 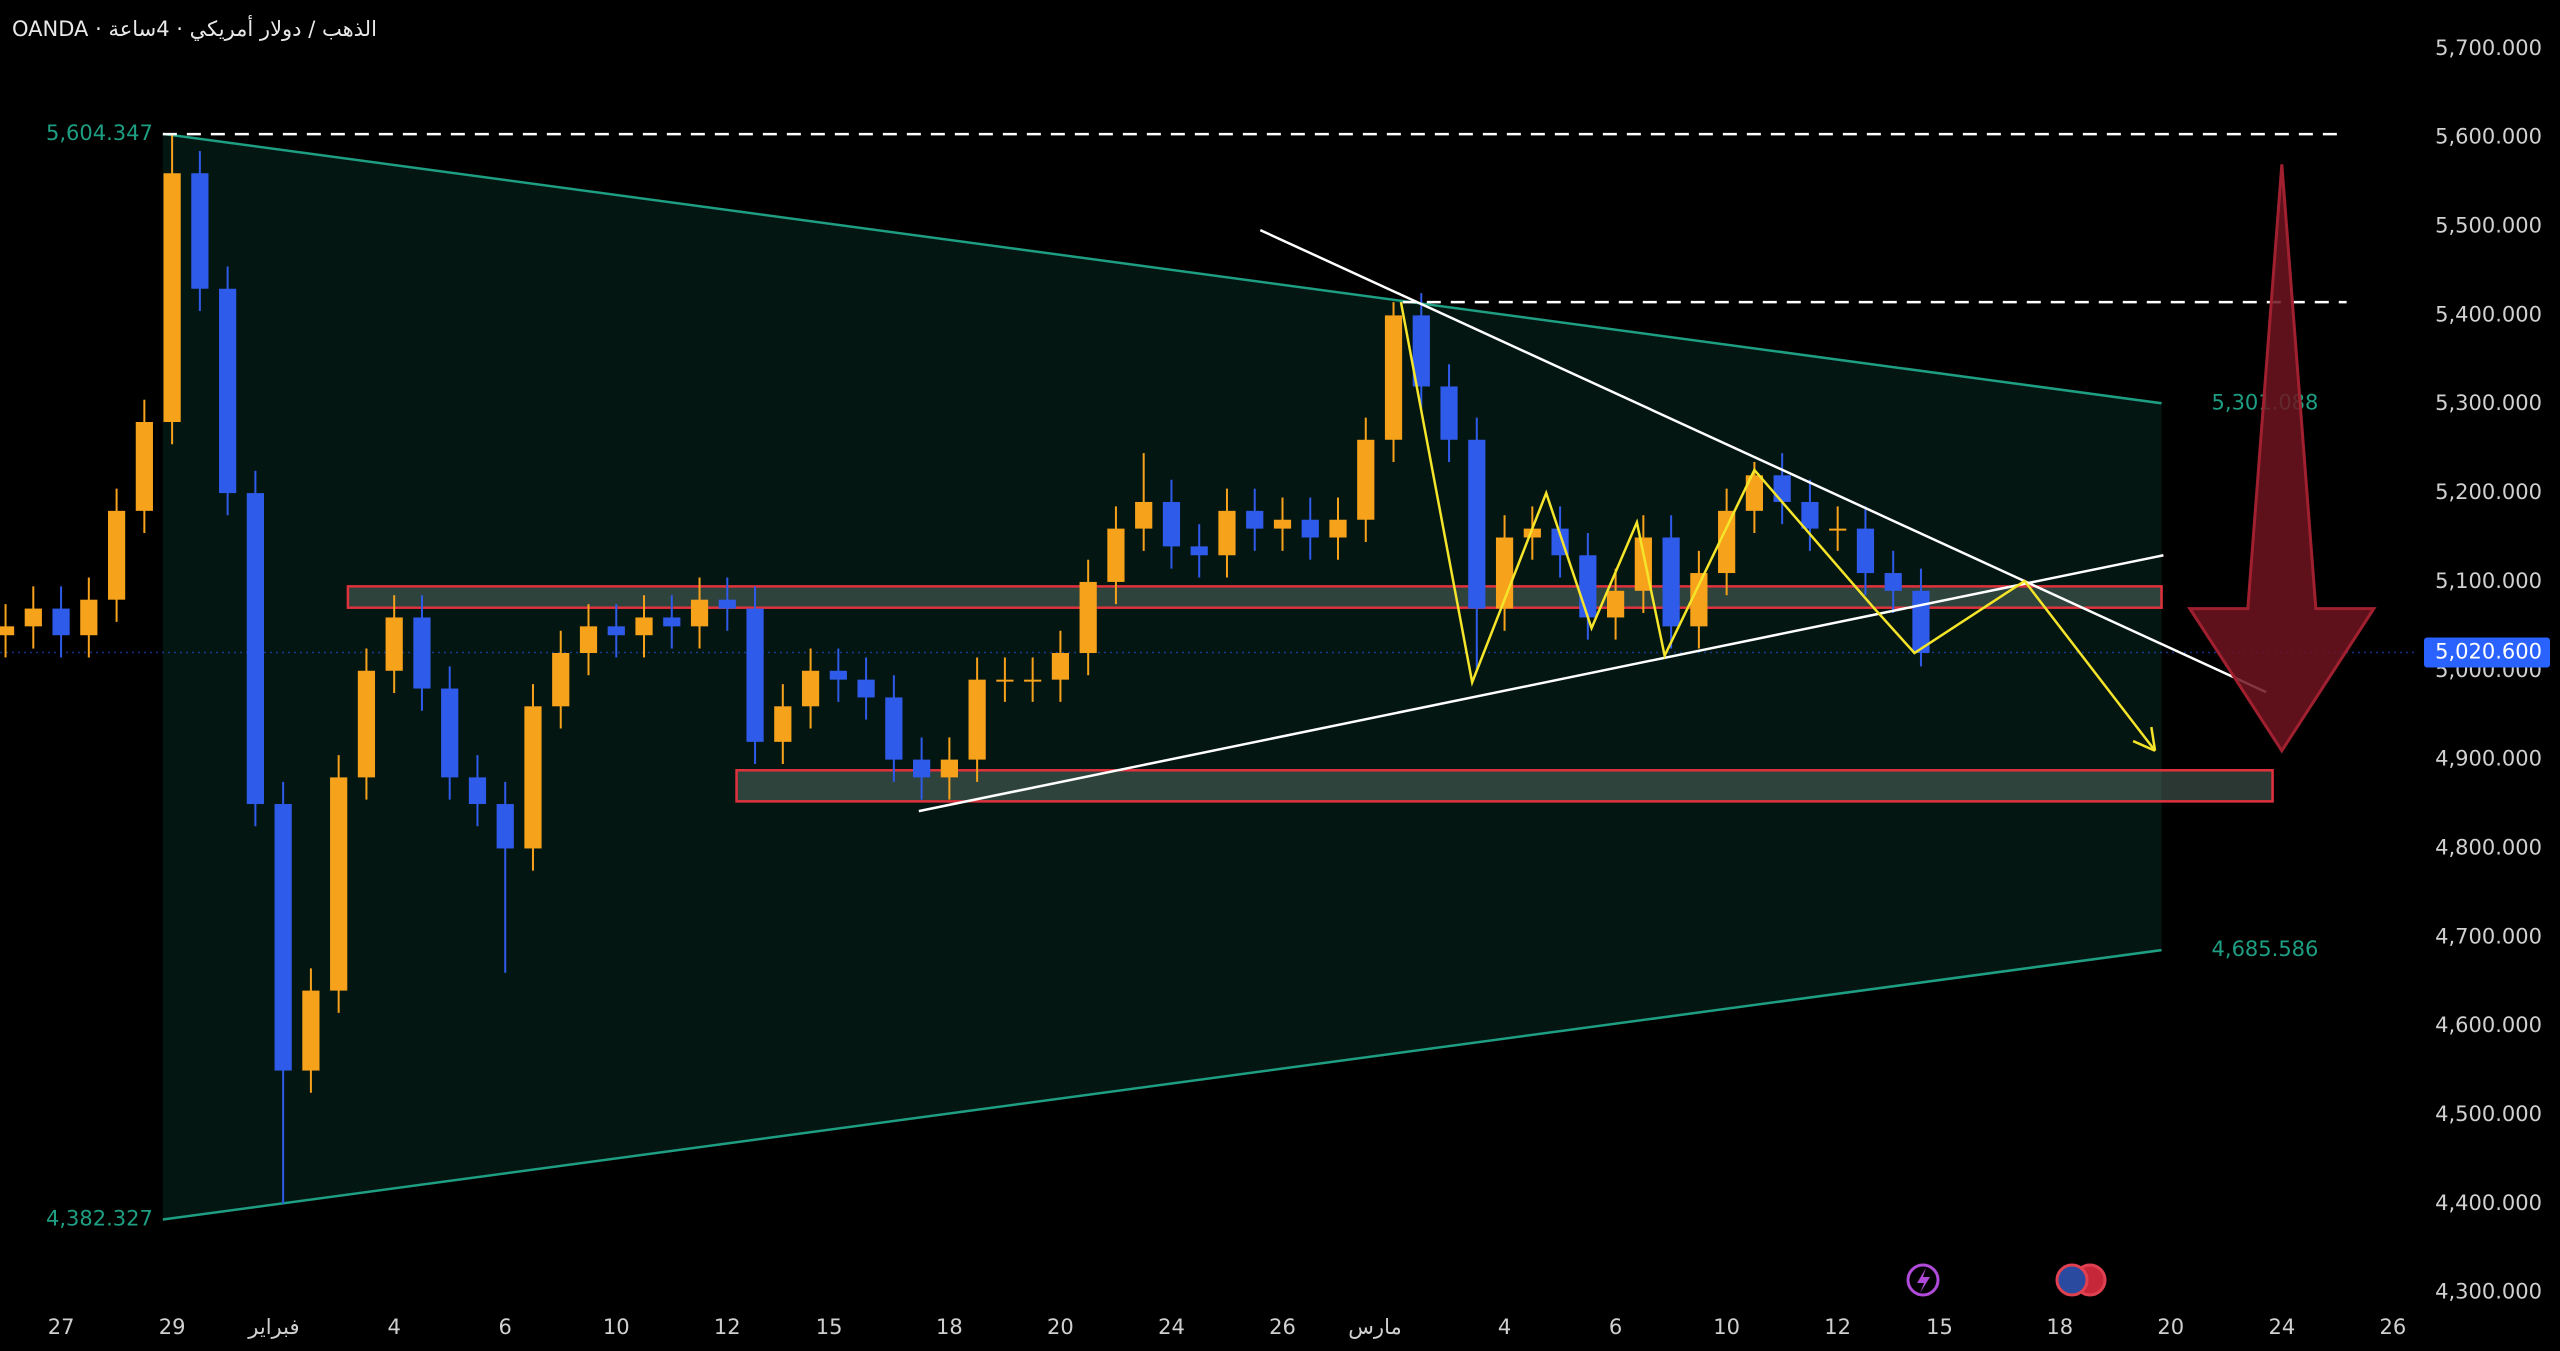 I want to click on y-tick-label: 5,100.000, so click(x=2488, y=581).